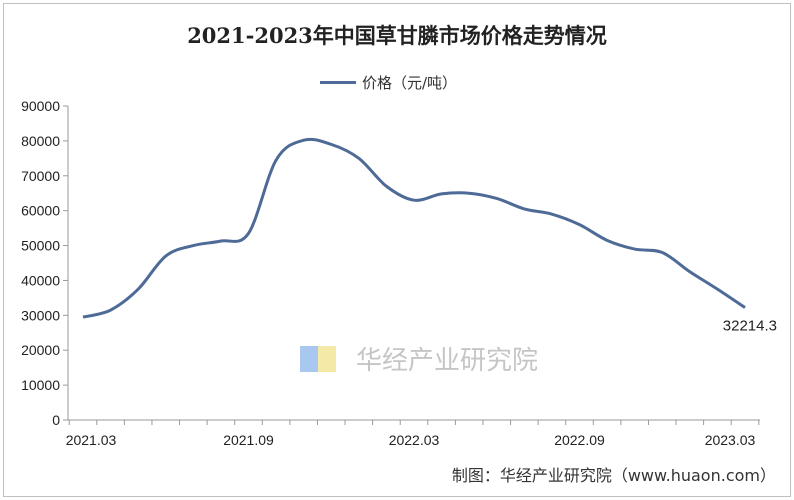  Describe the element at coordinates (40, 176) in the screenshot. I see `y-tick-label: 70000` at that location.